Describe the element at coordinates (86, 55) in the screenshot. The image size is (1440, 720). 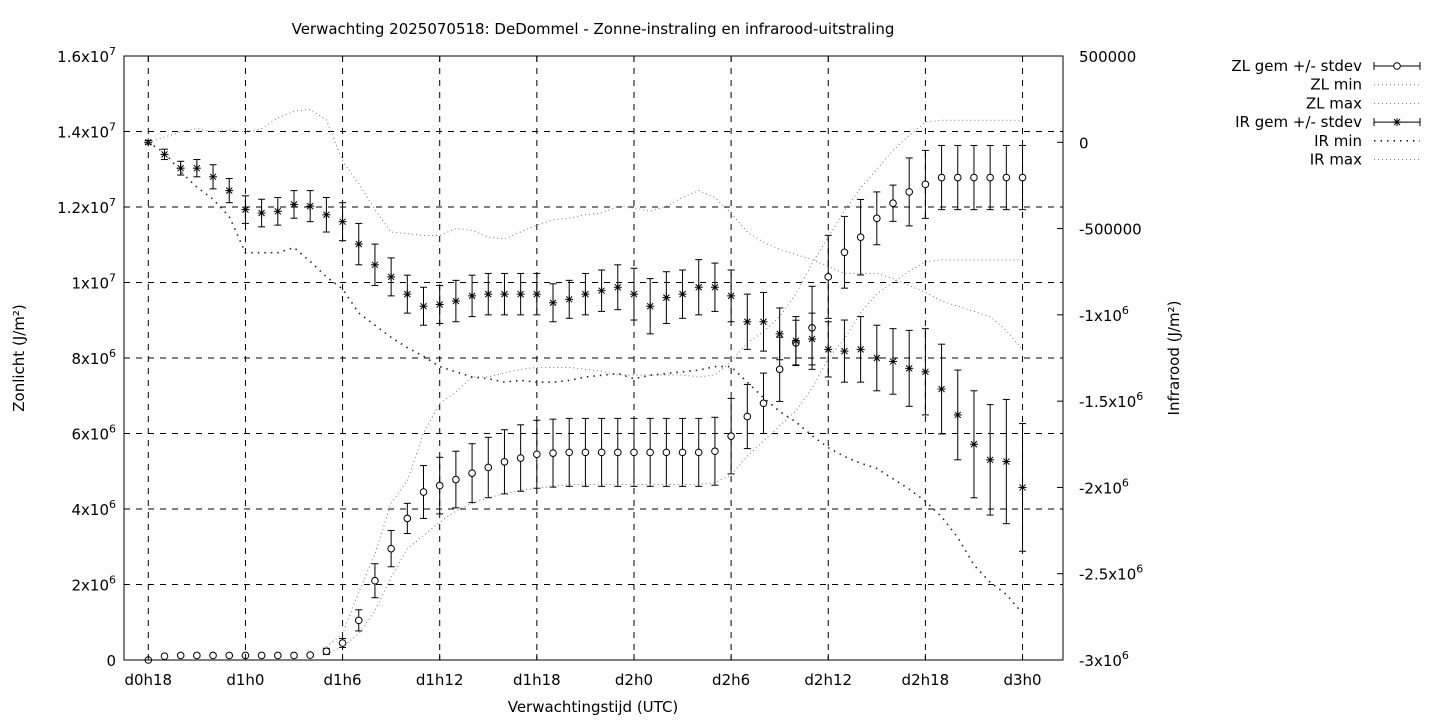
I see `y-tick-label: 1.6x10⁷` at that location.